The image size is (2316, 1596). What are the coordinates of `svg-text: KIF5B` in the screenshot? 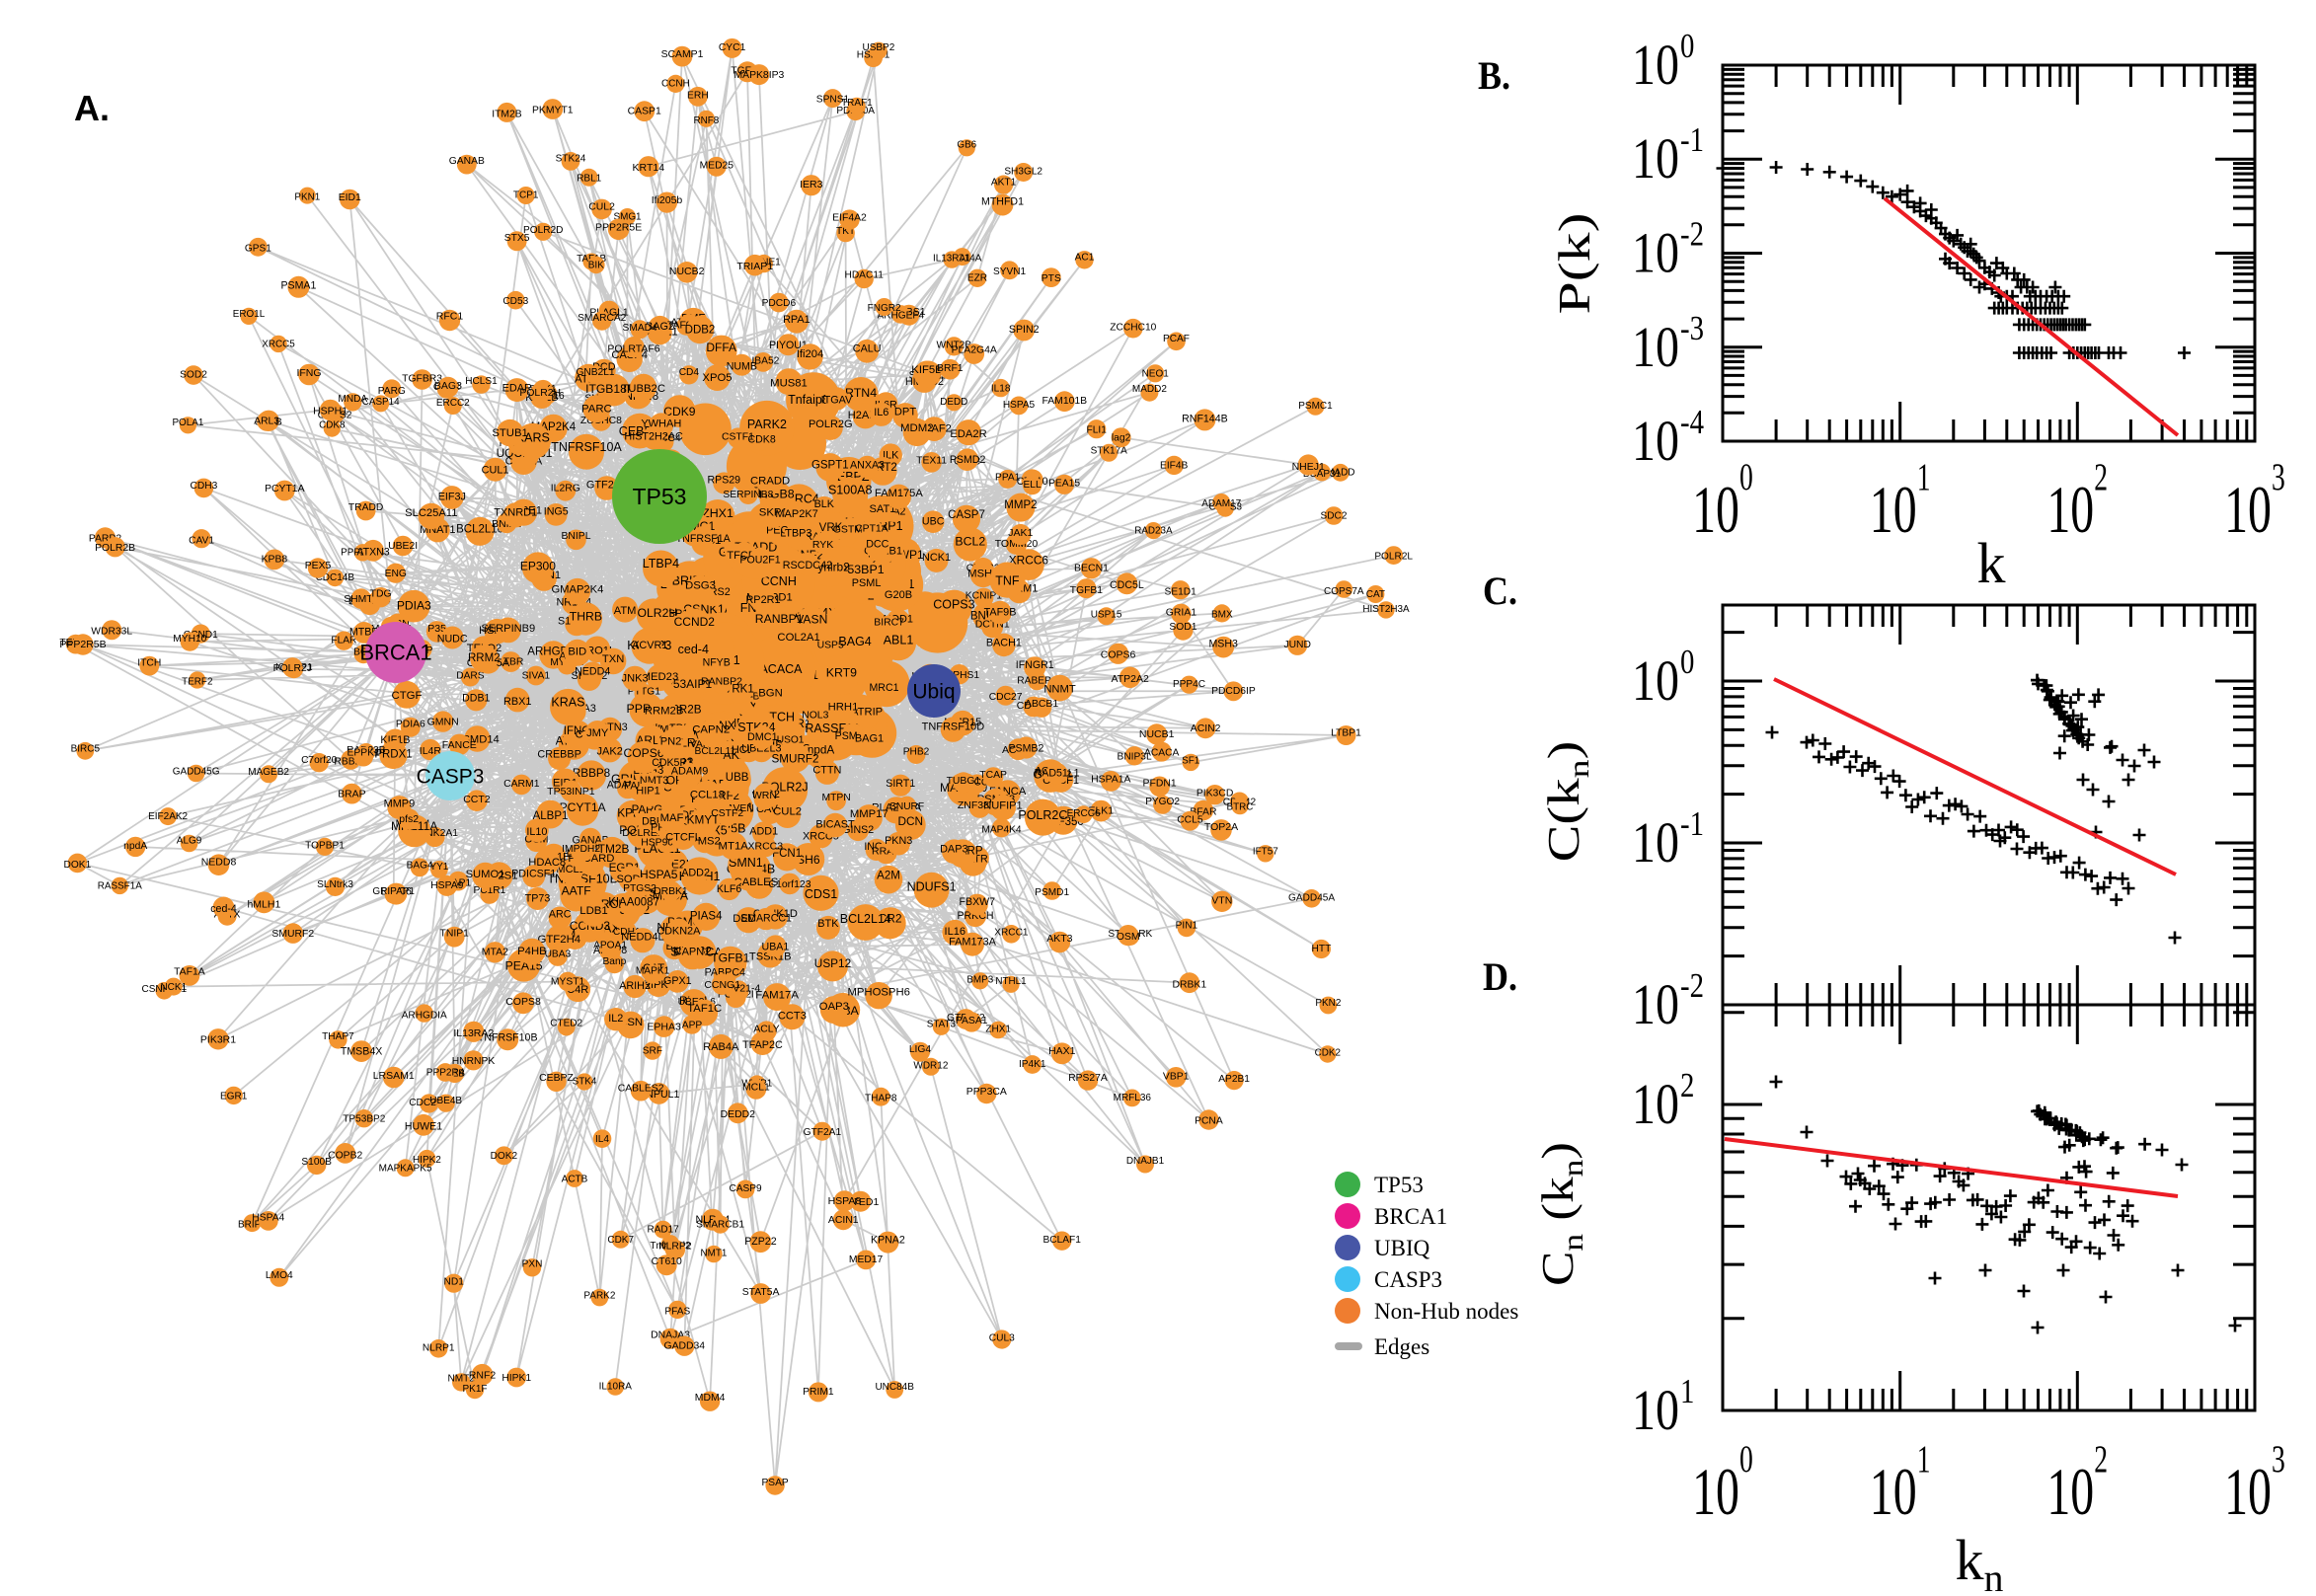 It's located at (927, 370).